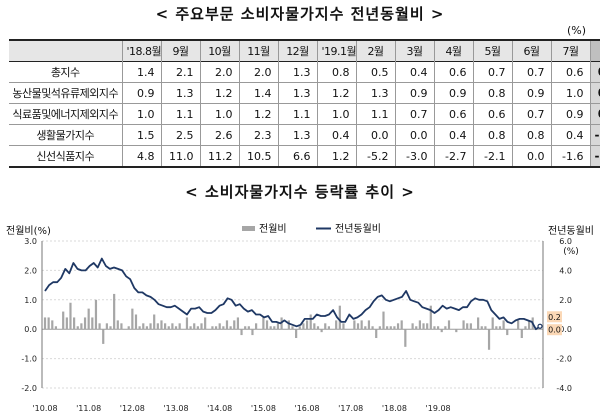 The height and width of the screenshot is (418, 600). I want to click on y-tick-label-left: -2.0, so click(29, 388).